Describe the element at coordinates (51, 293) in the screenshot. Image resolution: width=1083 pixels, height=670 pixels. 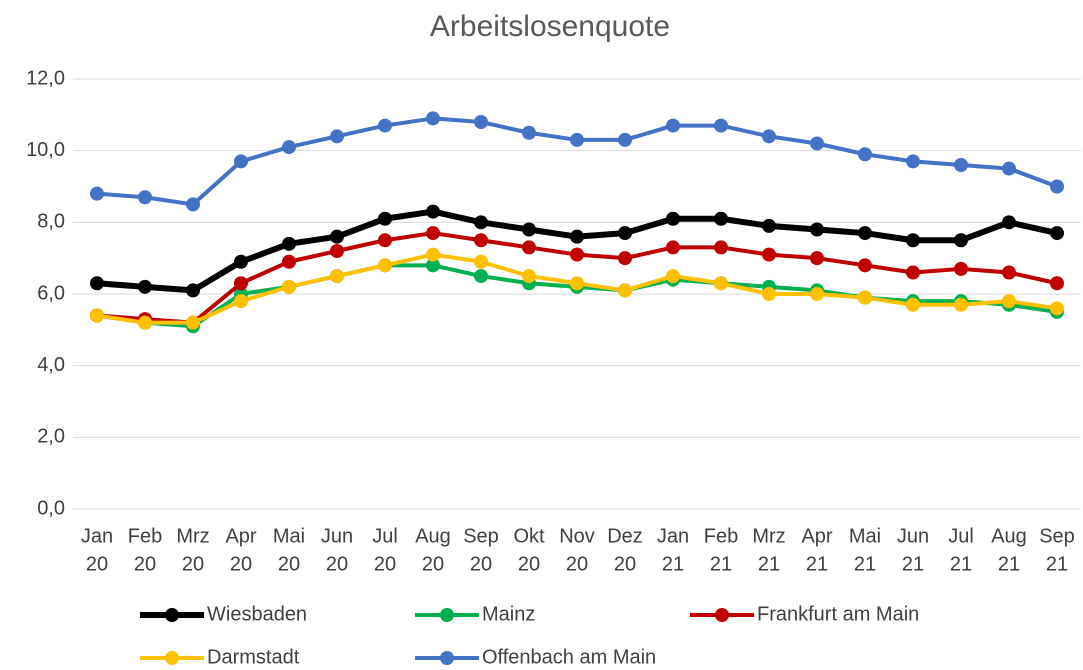
I see `y-tick-label: 6,0` at that location.